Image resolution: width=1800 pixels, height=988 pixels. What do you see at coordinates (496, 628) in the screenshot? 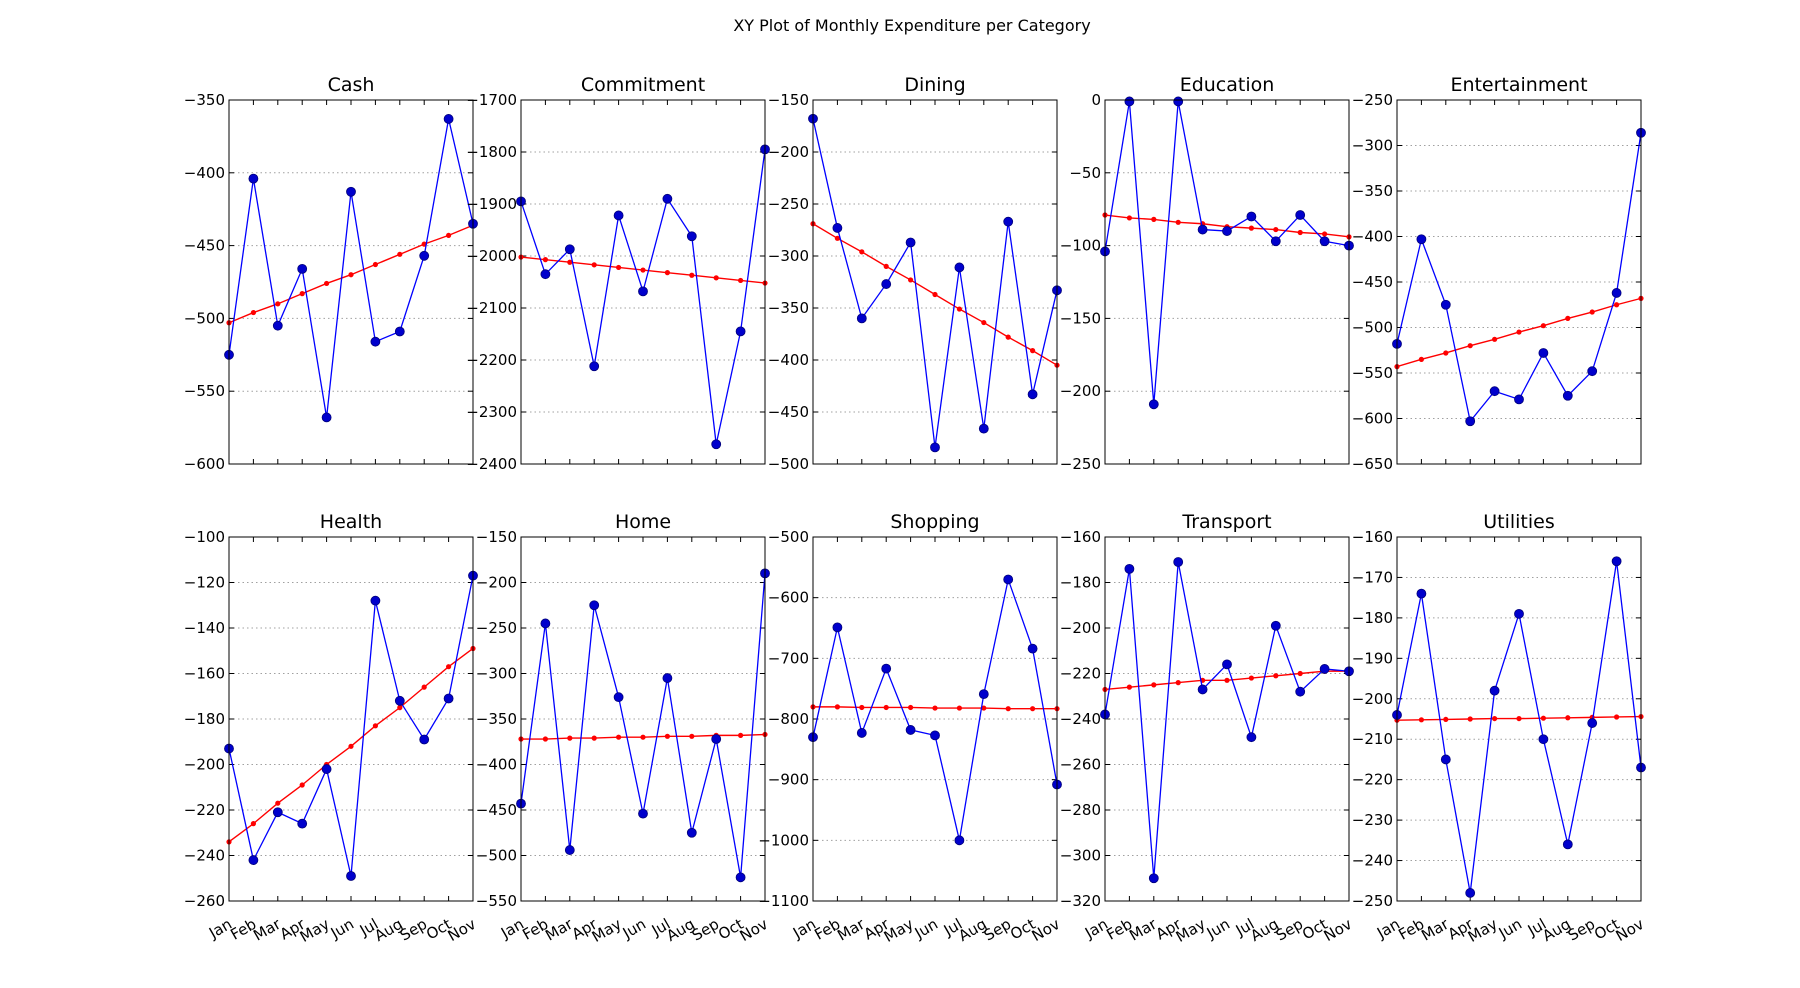
I see `y-tick-label-home: −250` at bounding box center [496, 628].